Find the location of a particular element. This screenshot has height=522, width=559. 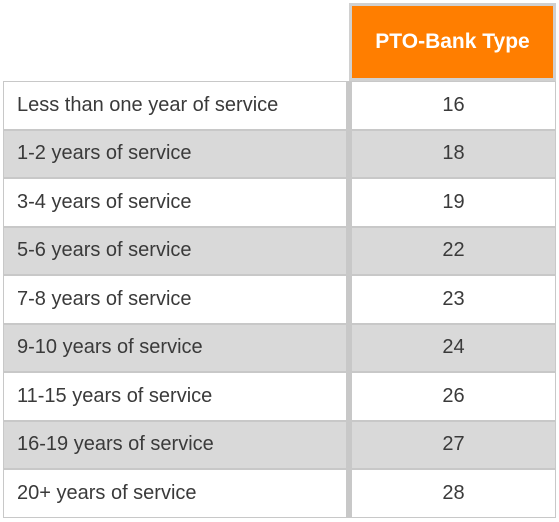

row-value: 28 is located at coordinates (452, 493).